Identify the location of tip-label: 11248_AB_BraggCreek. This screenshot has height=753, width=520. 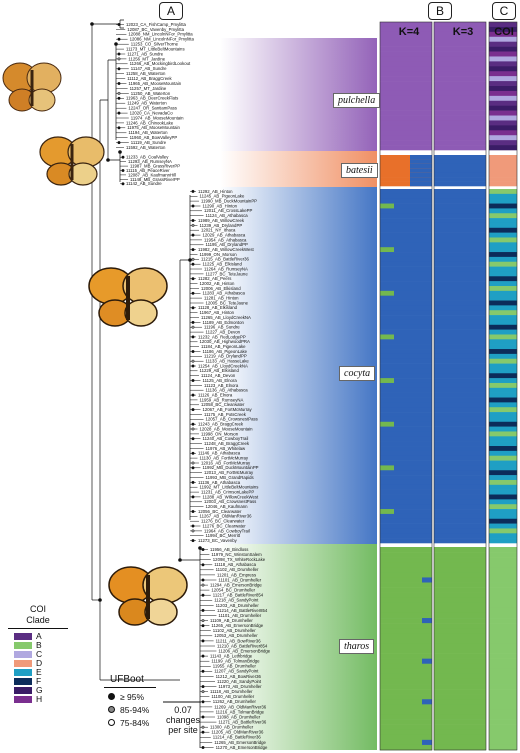
(227, 443).